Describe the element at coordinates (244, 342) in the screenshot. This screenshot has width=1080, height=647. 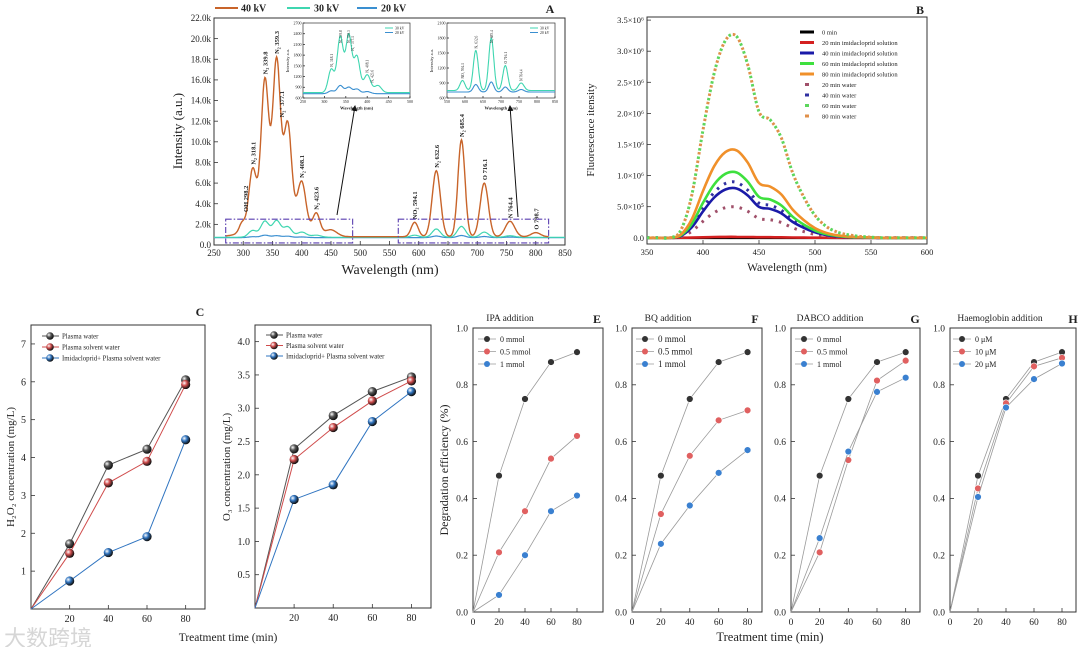
I see `y-tick-label: 4.0` at that location.